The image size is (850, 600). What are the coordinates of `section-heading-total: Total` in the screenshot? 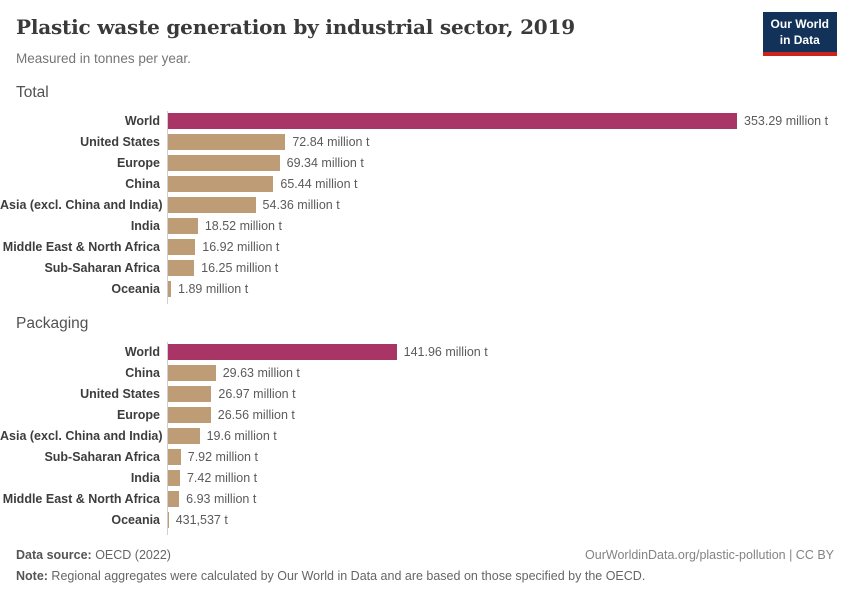 It's located at (32, 92).